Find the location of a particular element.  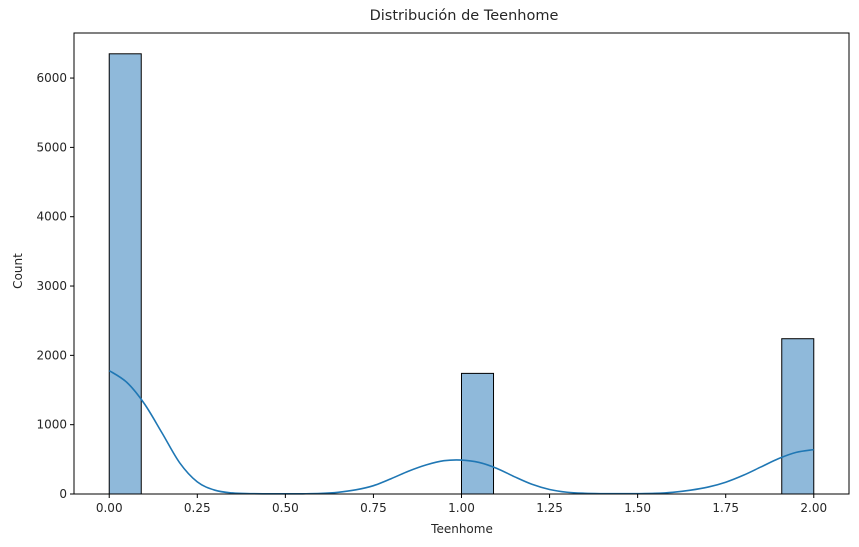

x-axis-ticks: 0.00 0.25 0.50 0.75 1.00 1.25 1.50 1.75 2.00 is located at coordinates (461, 504).